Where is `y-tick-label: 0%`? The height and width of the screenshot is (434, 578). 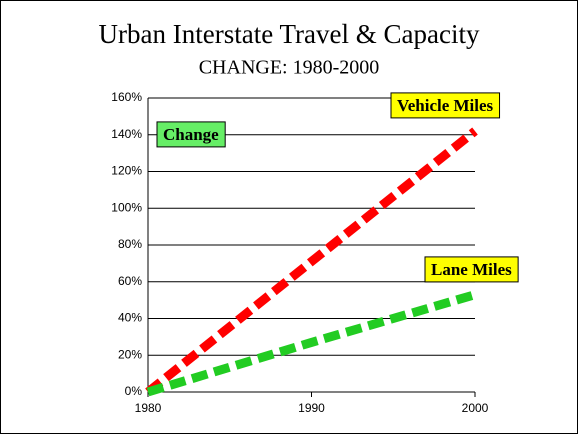 y-tick-label: 0% is located at coordinates (134, 391).